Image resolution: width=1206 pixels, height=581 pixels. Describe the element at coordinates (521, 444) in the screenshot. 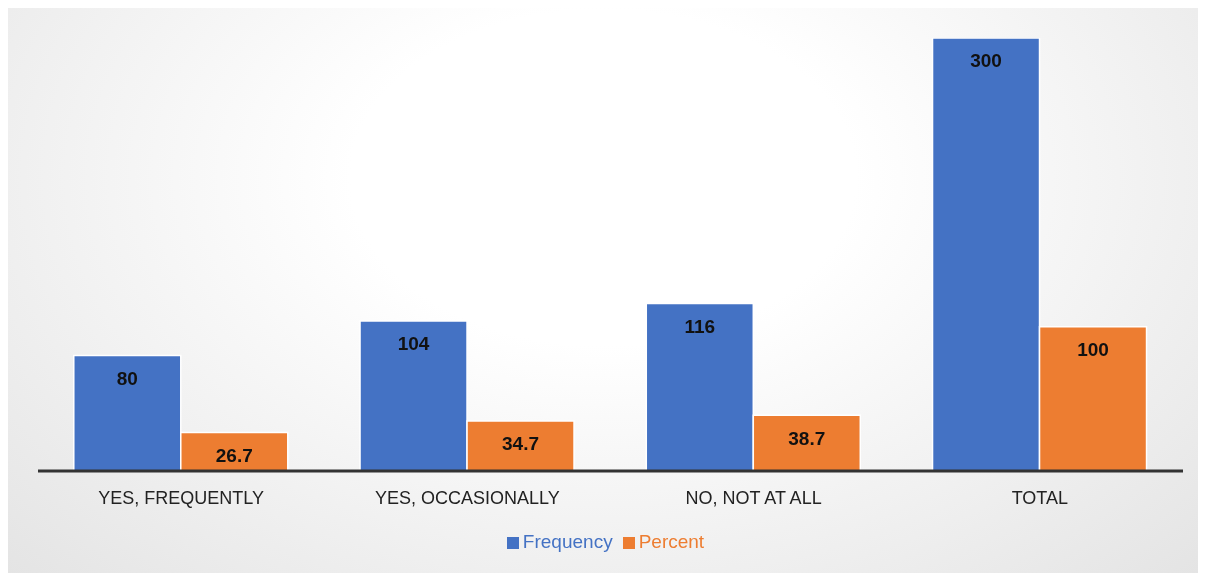

I see `data-label: 34.7` at that location.